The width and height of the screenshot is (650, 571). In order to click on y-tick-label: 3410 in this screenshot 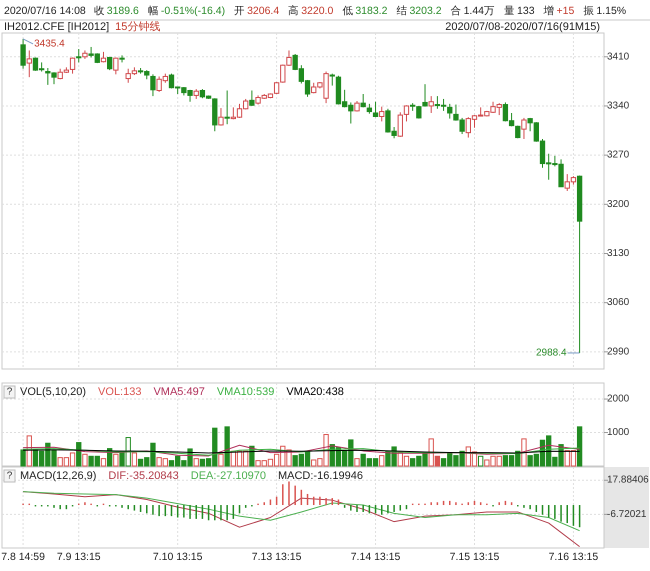, I will do `click(618, 56)`.